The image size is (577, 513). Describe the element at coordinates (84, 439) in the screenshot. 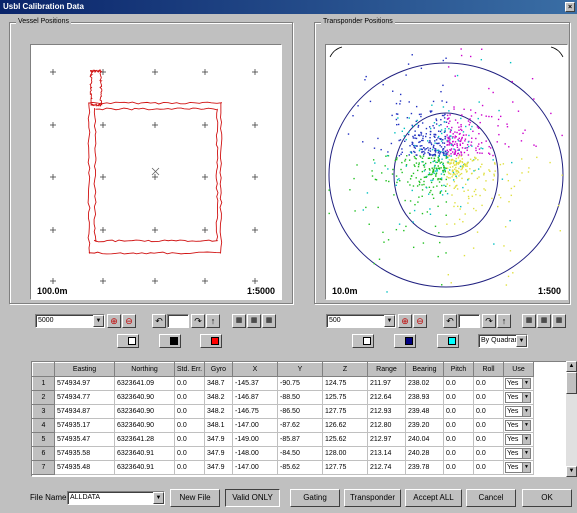

I see `table-cell: 574935.47` at that location.